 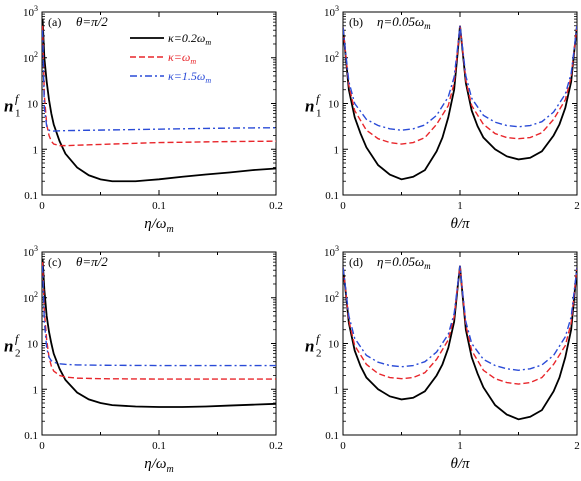 What do you see at coordinates (54, 22) in the screenshot?
I see `panel-label: (a)` at bounding box center [54, 22].